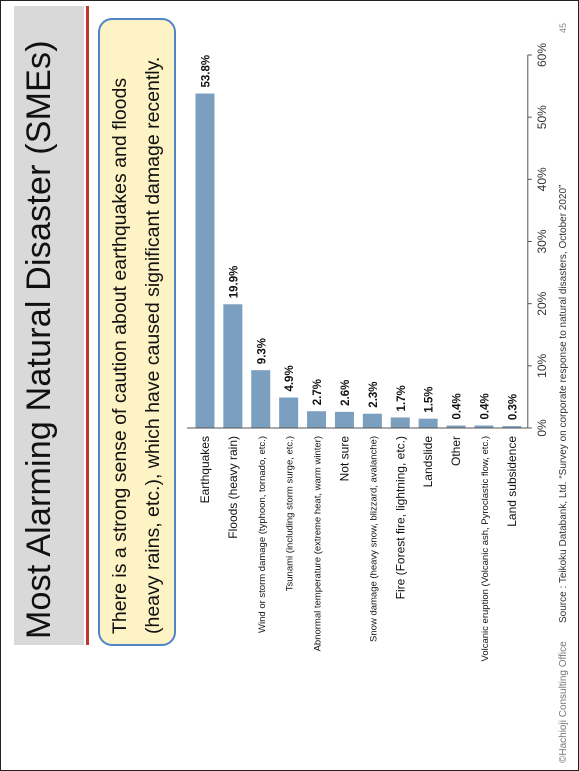 The height and width of the screenshot is (771, 579). What do you see at coordinates (428, 462) in the screenshot?
I see `category-label: Landslide` at bounding box center [428, 462].